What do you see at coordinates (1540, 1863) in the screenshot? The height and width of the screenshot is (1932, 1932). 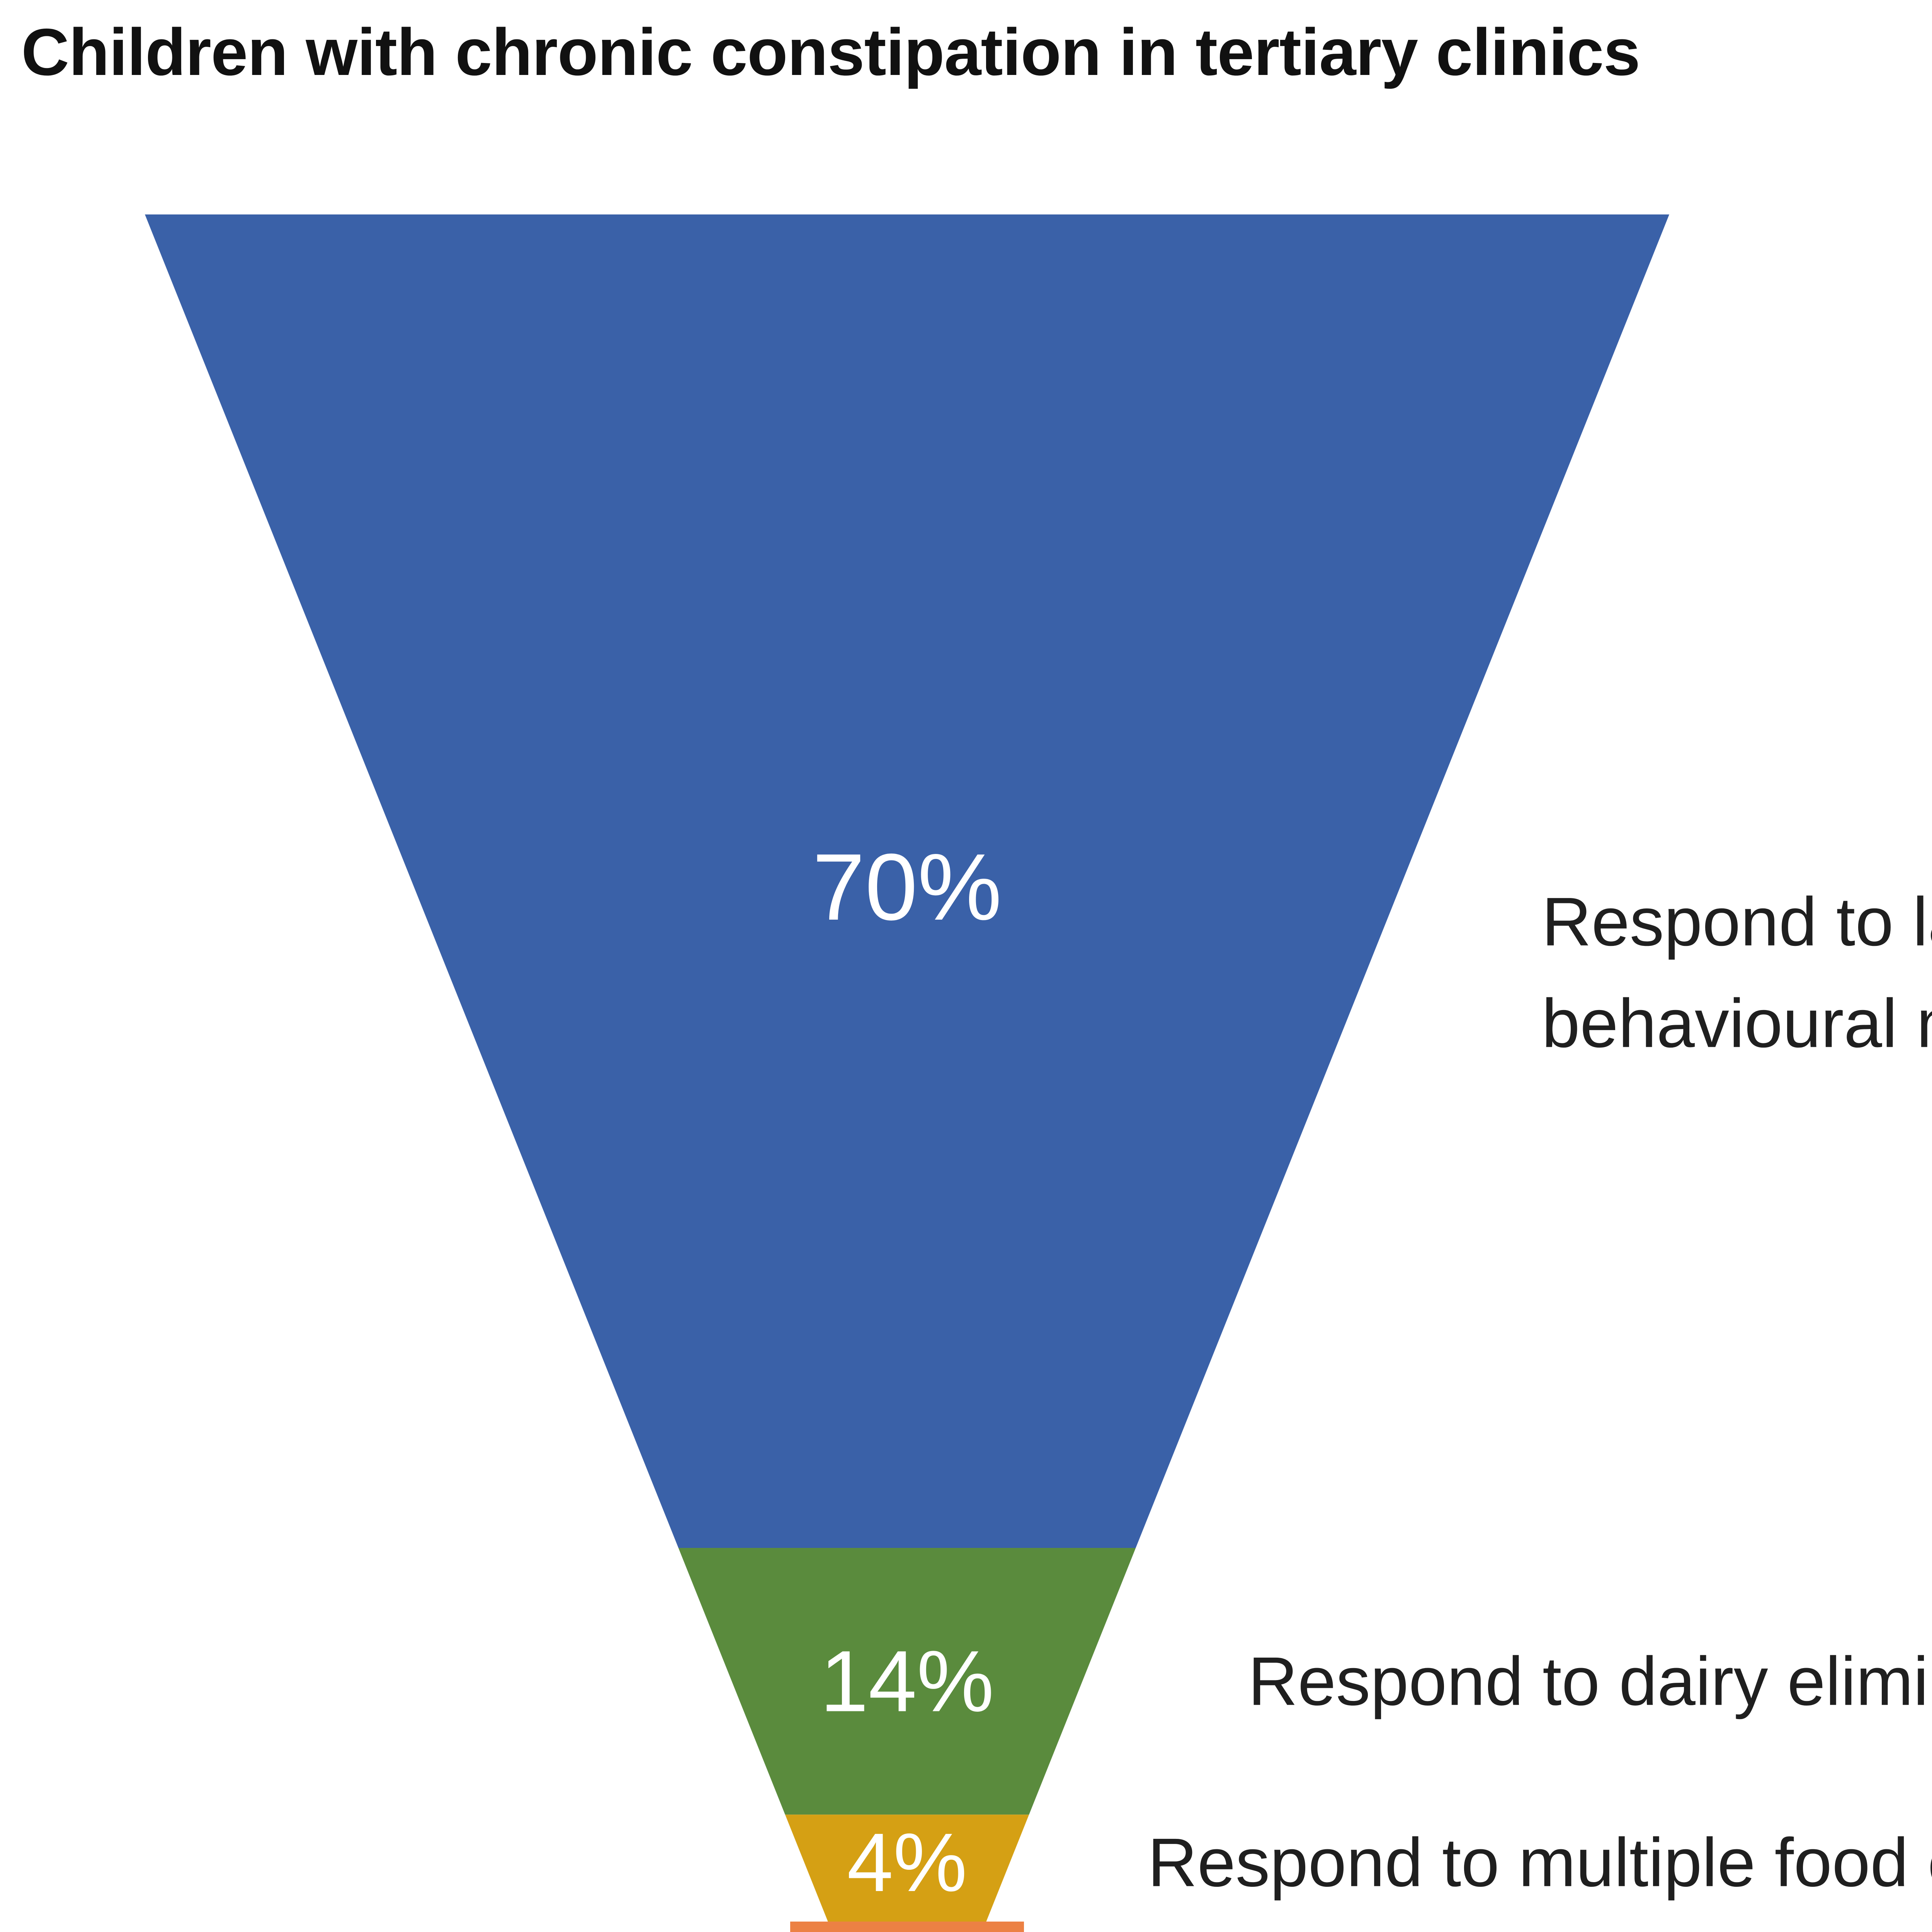 I see `segment-description-2: Respond to multiple food elimination` at bounding box center [1540, 1863].